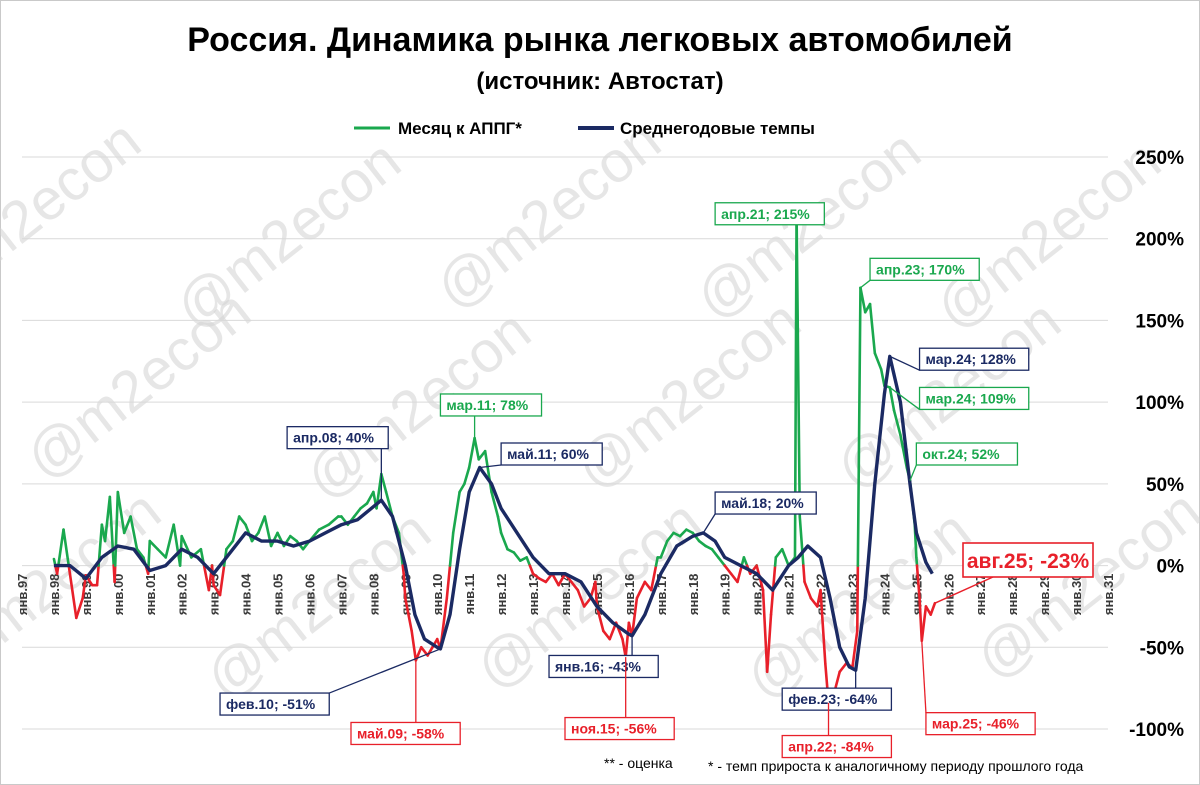  I want to click on highlight-leader, so click(964, 590).